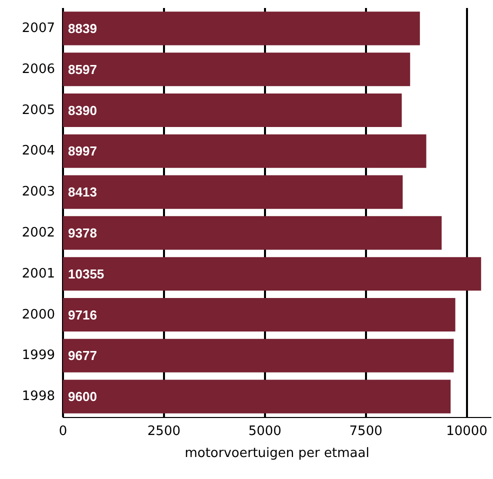 The image size is (493, 479). What do you see at coordinates (82, 110) in the screenshot?
I see `data-label: 8390` at bounding box center [82, 110].